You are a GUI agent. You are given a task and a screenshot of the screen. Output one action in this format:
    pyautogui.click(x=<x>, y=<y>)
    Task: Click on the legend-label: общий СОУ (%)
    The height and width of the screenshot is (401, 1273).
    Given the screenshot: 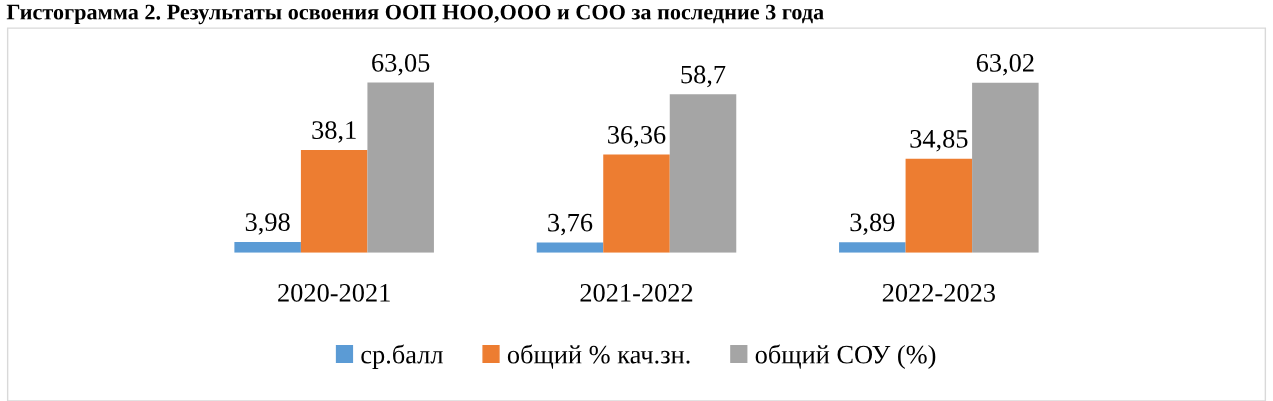 What is the action you would take?
    pyautogui.click(x=845, y=356)
    